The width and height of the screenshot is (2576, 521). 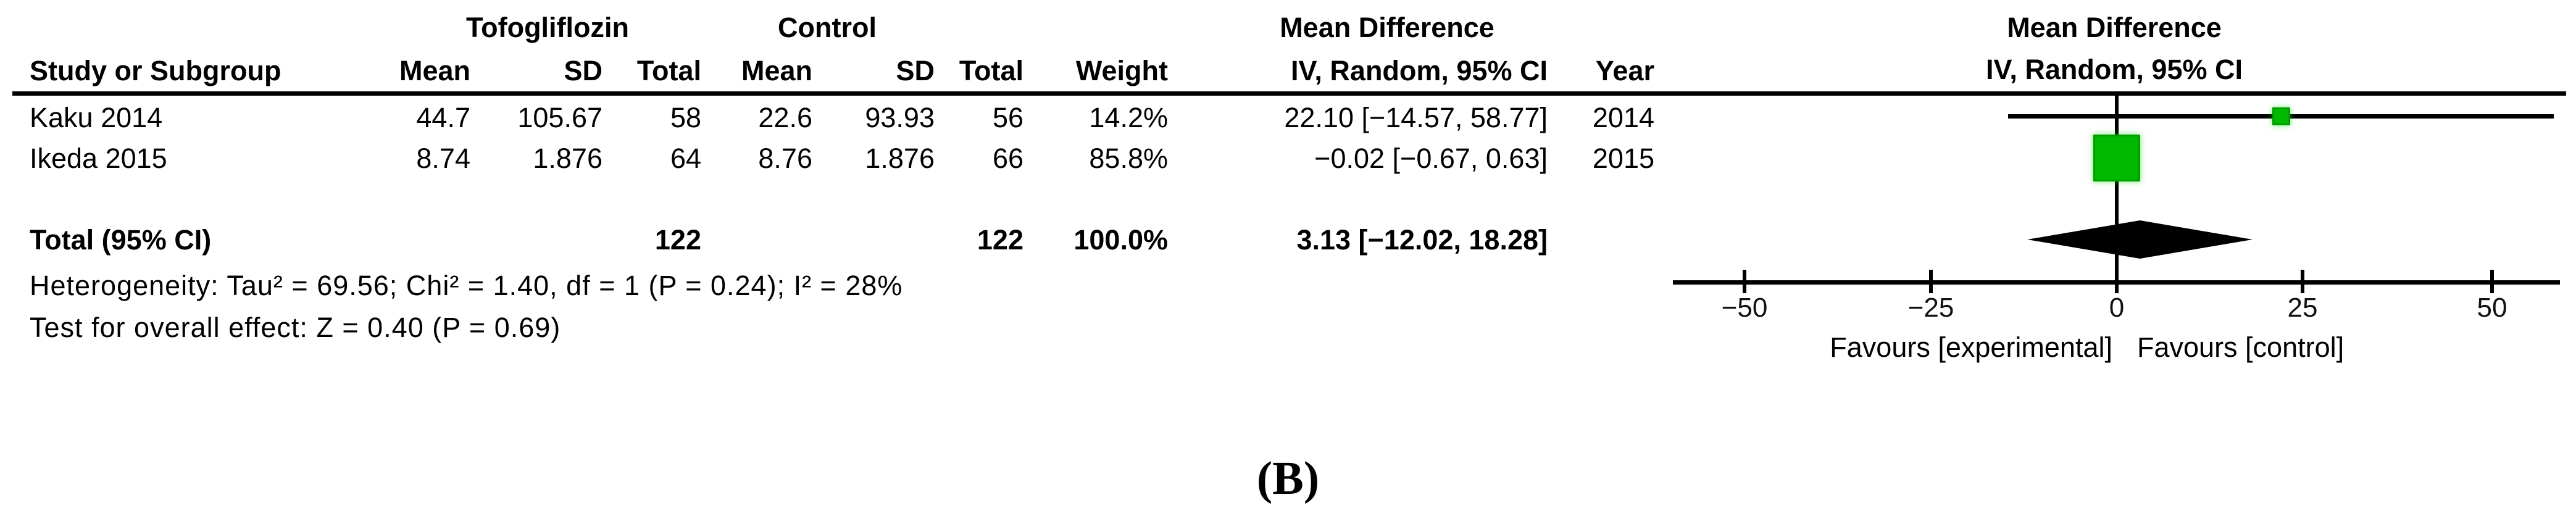 What do you see at coordinates (2114, 69) in the screenshot?
I see `plot-header-line2: IV, Random, 95% CI` at bounding box center [2114, 69].